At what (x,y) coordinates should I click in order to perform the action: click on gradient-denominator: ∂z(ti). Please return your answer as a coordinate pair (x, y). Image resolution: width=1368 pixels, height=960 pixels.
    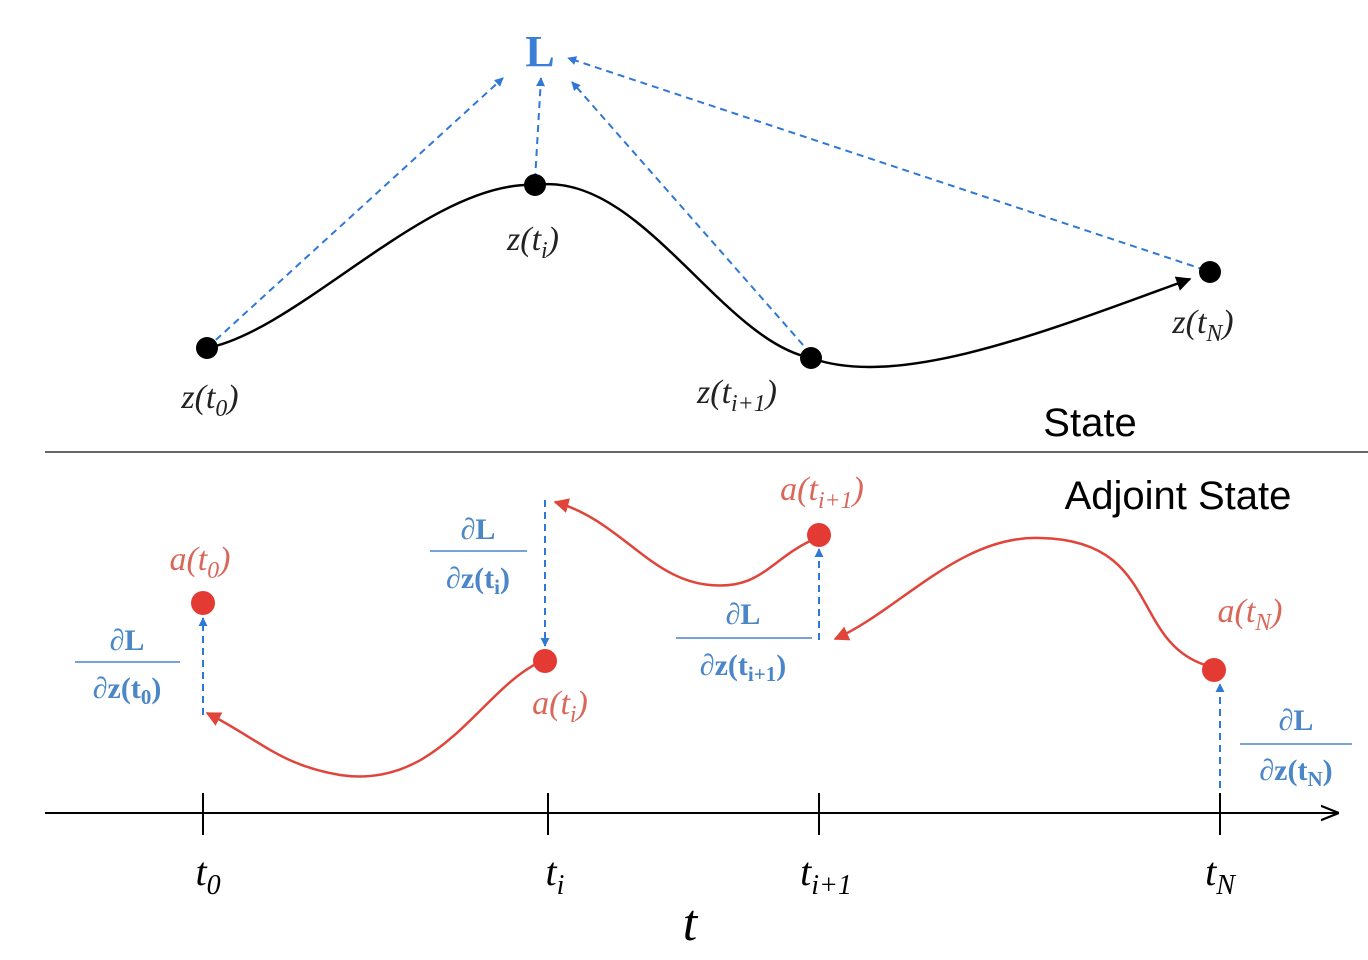
    Looking at the image, I should click on (478, 580).